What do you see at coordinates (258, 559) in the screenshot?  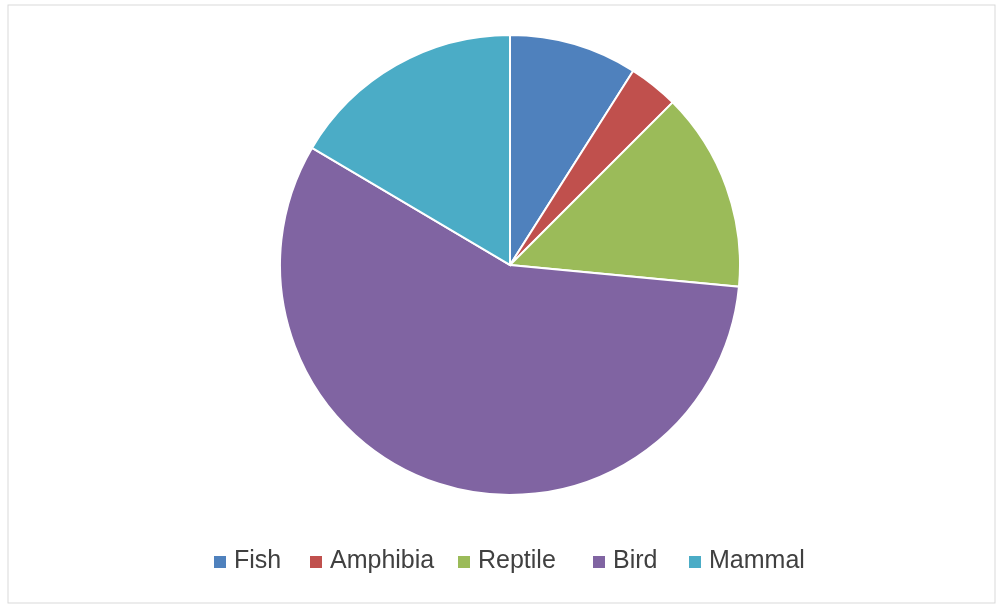 I see `legend-label: Fish` at bounding box center [258, 559].